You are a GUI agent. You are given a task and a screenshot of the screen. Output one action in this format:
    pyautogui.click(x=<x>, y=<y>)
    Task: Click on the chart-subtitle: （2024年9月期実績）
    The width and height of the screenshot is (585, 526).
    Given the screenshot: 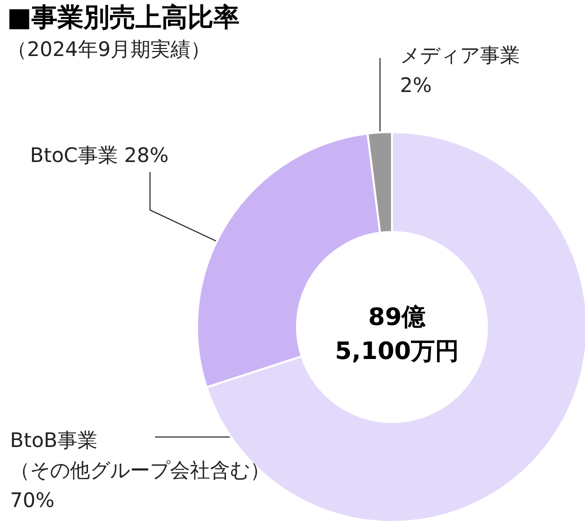 What is the action you would take?
    pyautogui.click(x=109, y=49)
    